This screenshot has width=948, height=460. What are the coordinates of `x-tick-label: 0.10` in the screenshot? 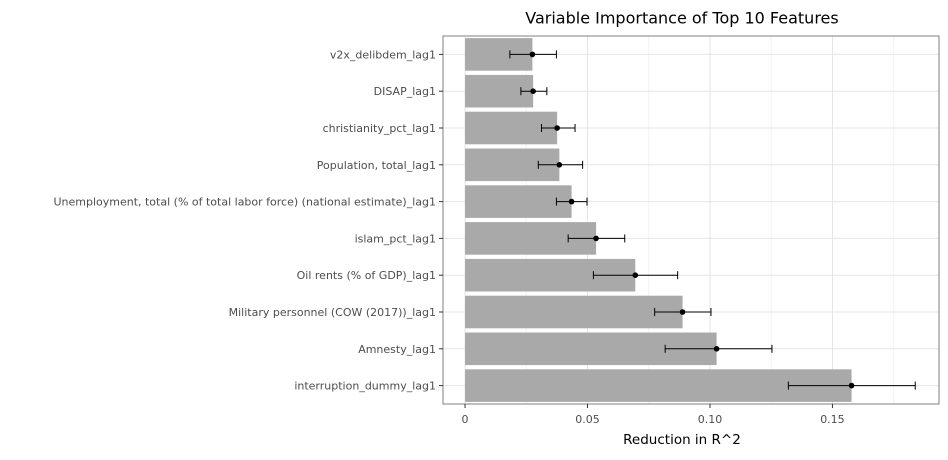 It's located at (710, 419).